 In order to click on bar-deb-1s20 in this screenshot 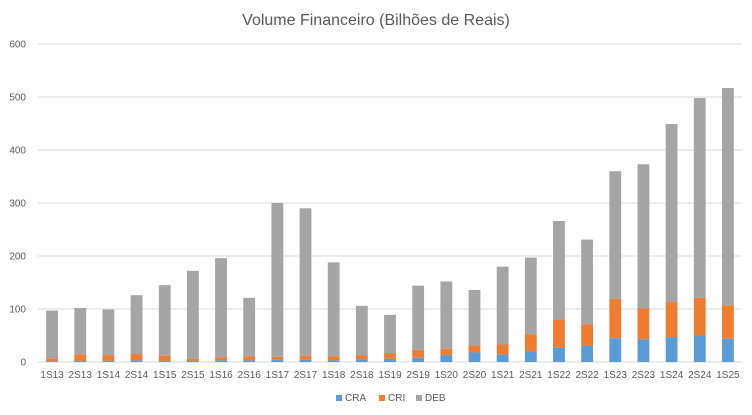, I will do `click(446, 315)`.